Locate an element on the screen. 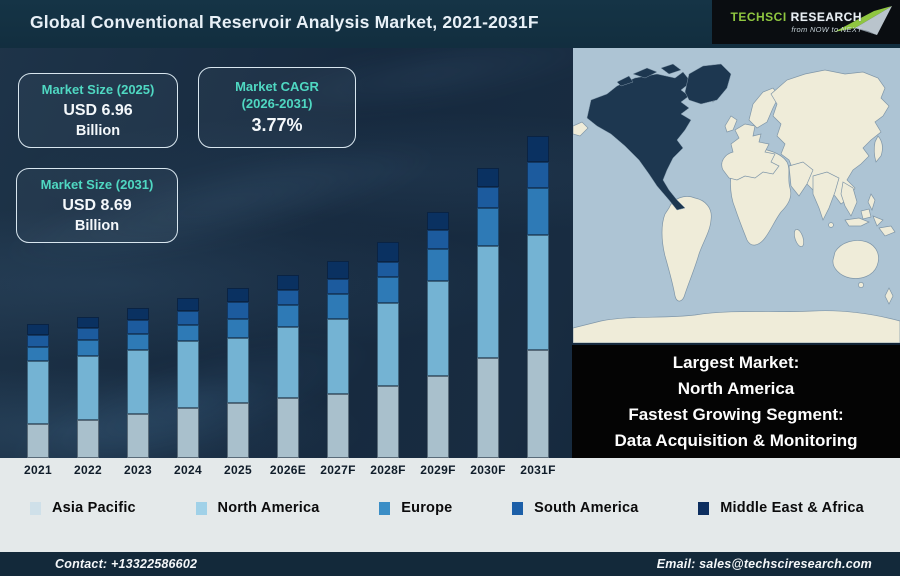 The image size is (900, 576). bar-2028F is located at coordinates (388, 350).